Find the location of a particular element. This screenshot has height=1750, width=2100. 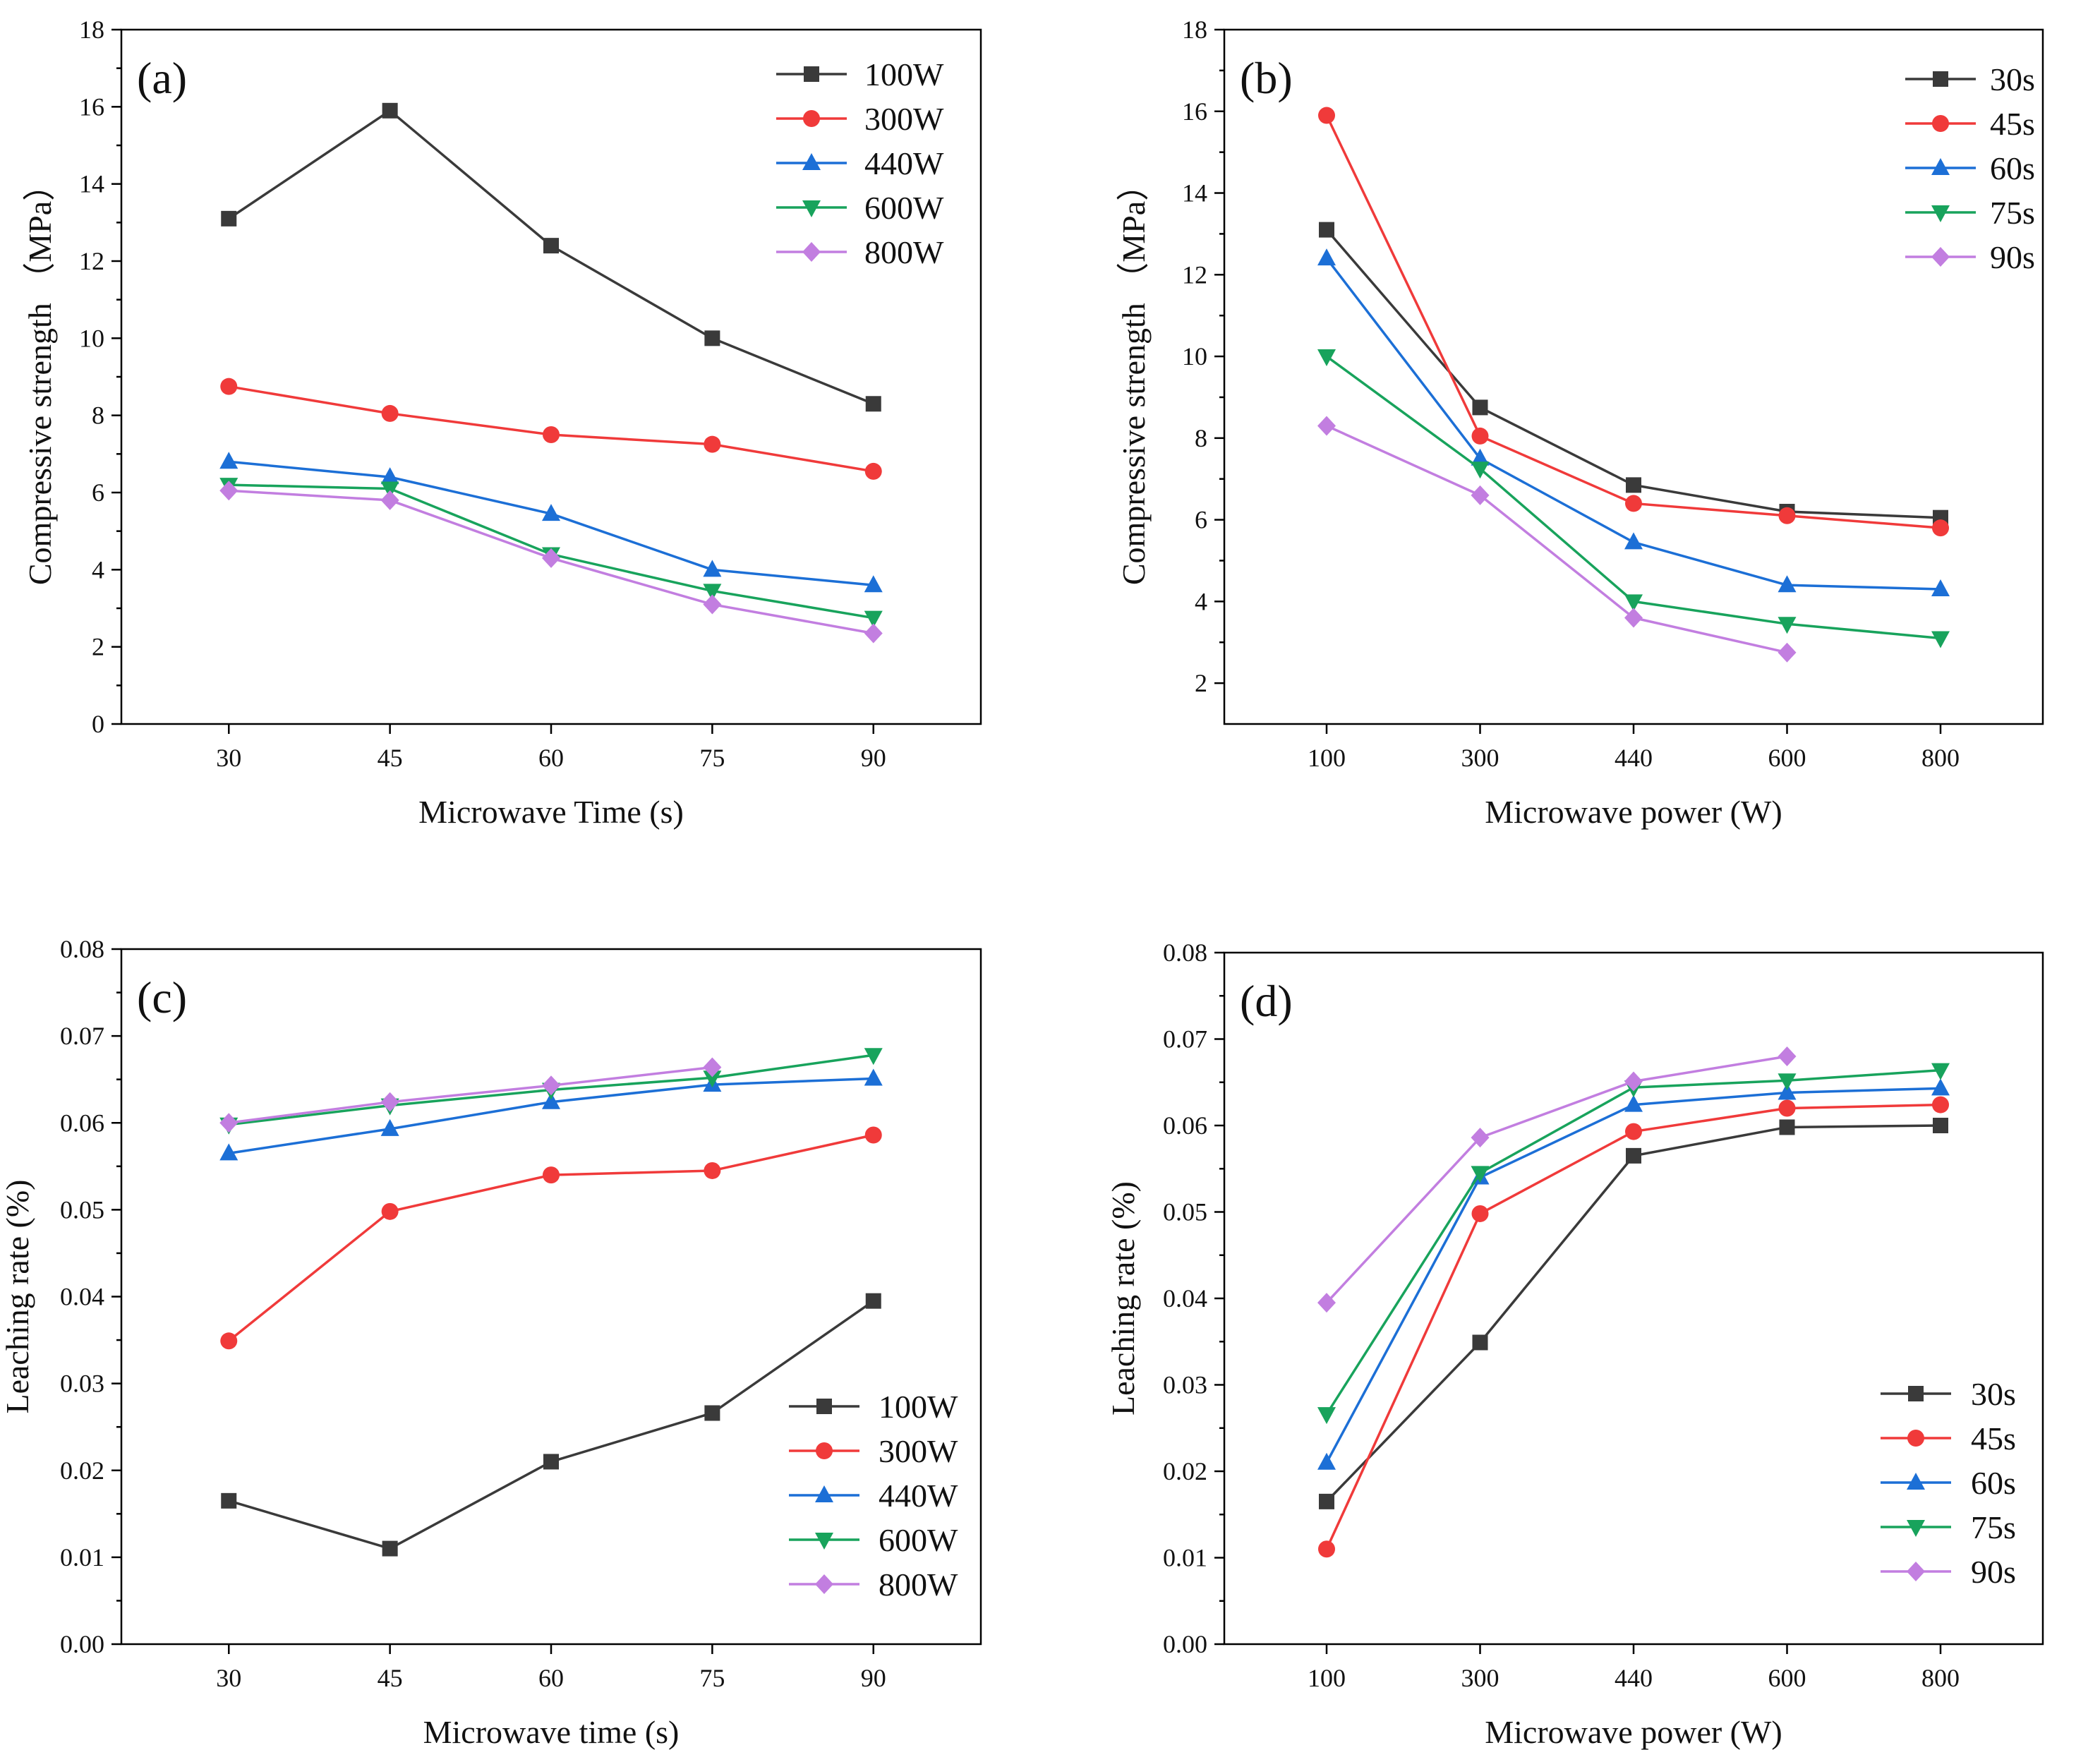

y-tick-label: 0.04 is located at coordinates (82, 1297).